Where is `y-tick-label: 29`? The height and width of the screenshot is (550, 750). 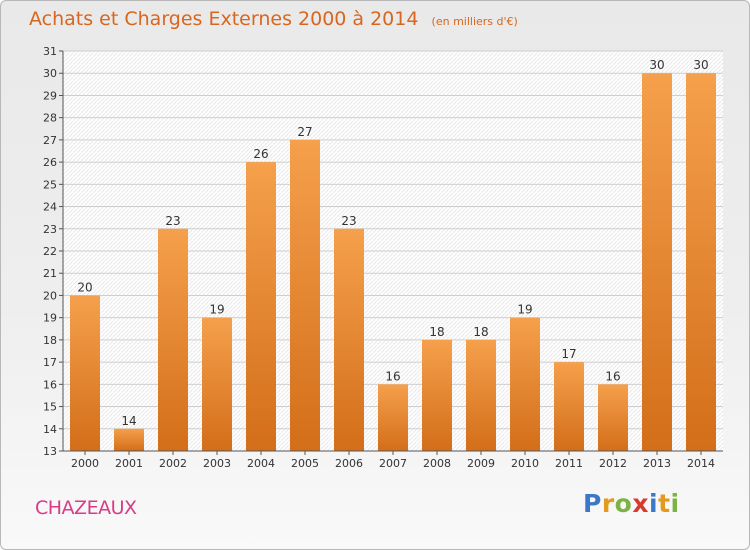 y-tick-label: 29 is located at coordinates (50, 95).